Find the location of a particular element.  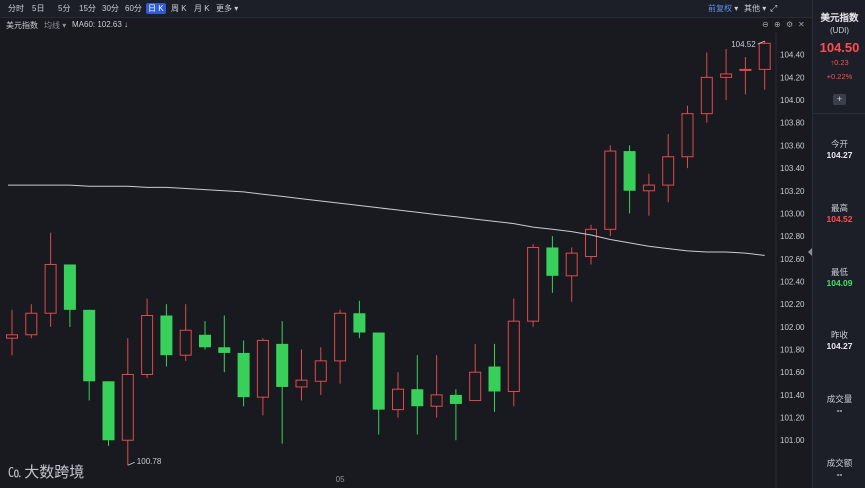

y-tick-label: 101.20 is located at coordinates (792, 418).